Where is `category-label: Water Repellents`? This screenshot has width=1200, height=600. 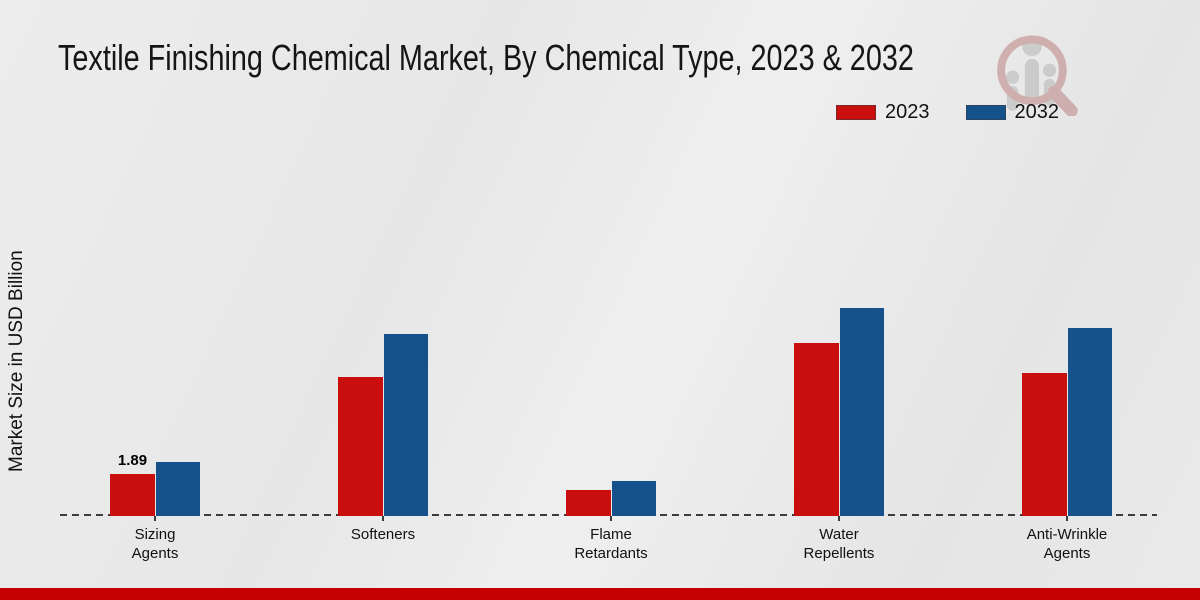 category-label: Water Repellents is located at coordinates (839, 544).